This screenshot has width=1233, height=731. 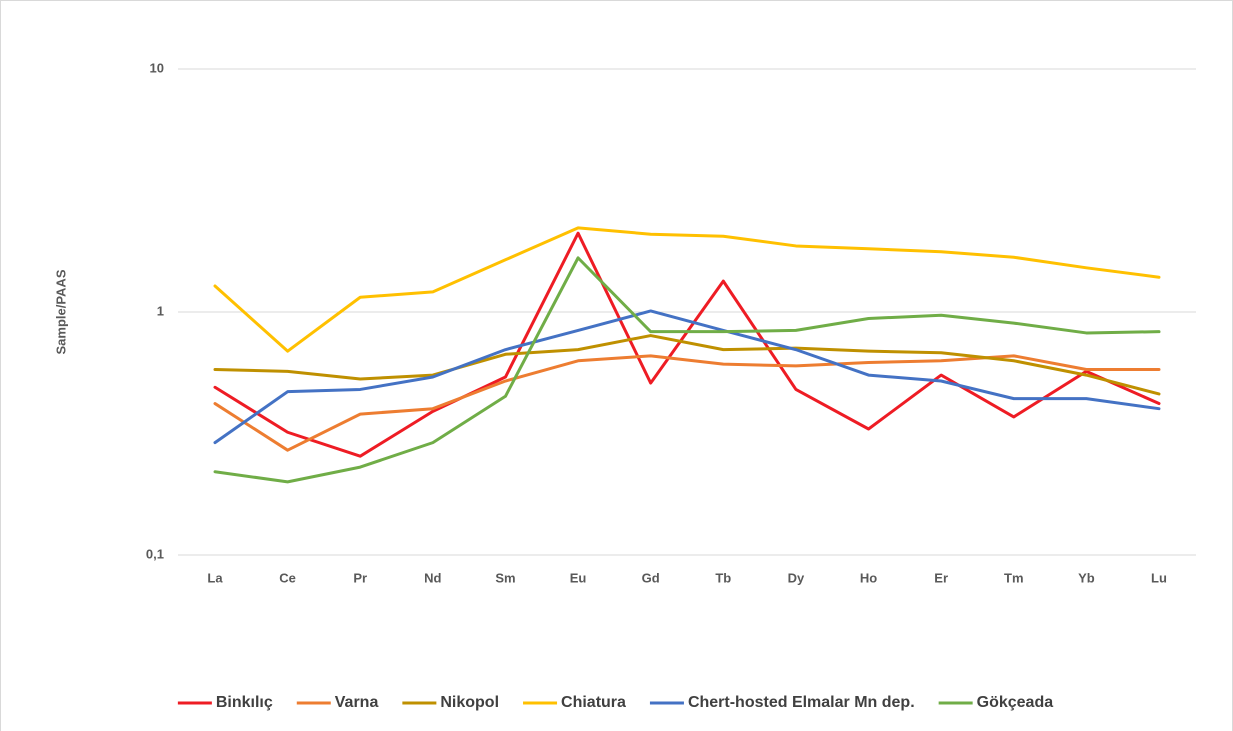 What do you see at coordinates (1014, 577) in the screenshot?
I see `x-tick-label: Tm` at bounding box center [1014, 577].